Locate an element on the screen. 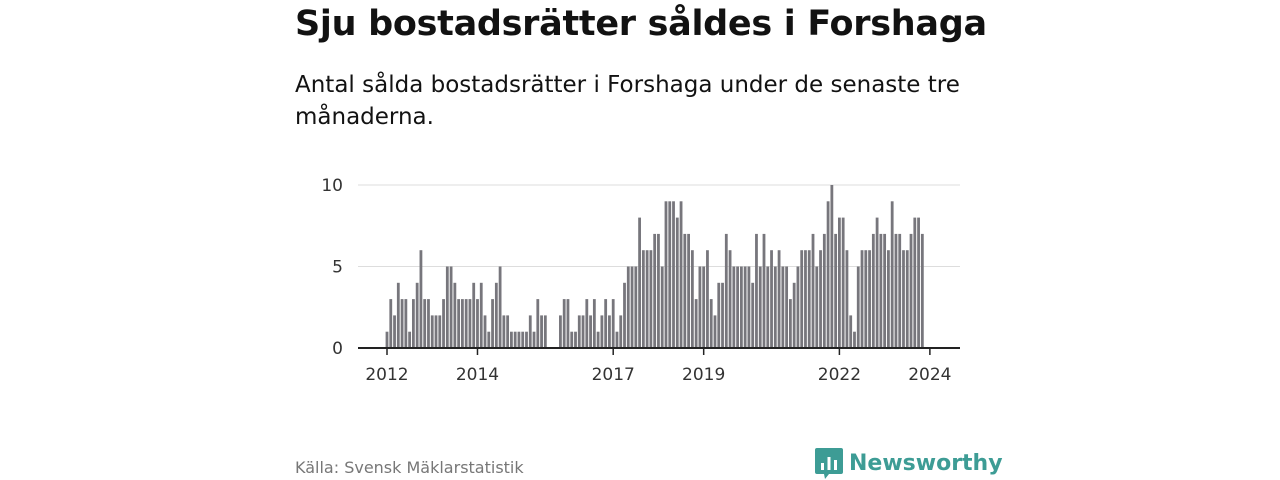 The height and width of the screenshot is (480, 1280). x-tick-label: 2017 is located at coordinates (613, 375).